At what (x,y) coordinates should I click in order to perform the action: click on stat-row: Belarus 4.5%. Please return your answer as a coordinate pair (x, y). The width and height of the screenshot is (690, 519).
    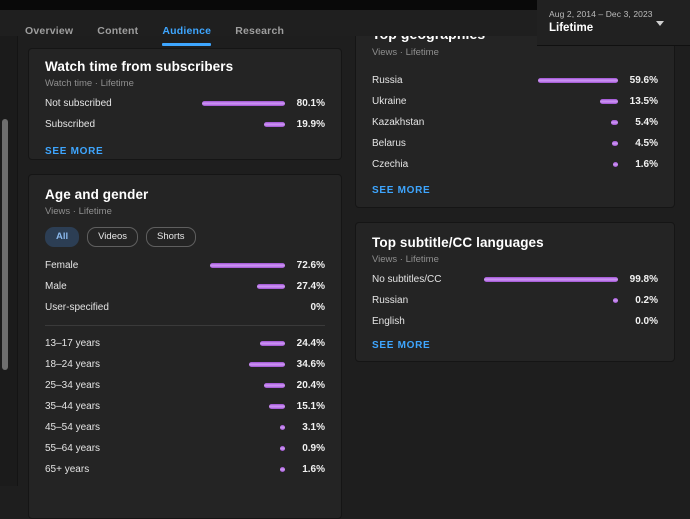
    Looking at the image, I should click on (515, 143).